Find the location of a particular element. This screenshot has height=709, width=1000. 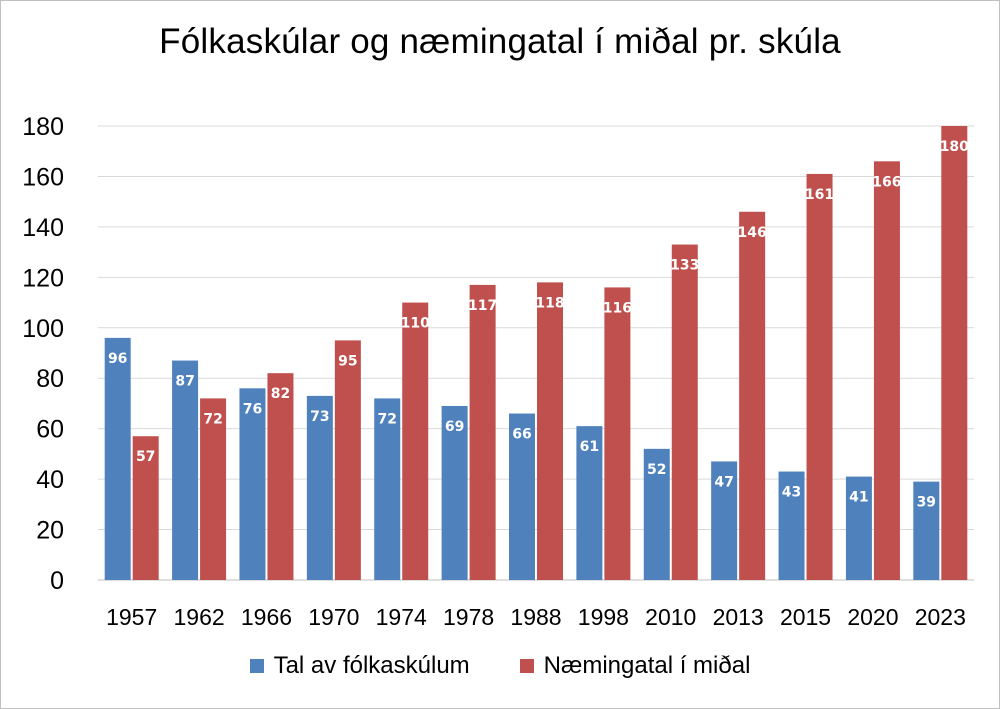

data-label-series-2-1978: 117 is located at coordinates (482, 306).